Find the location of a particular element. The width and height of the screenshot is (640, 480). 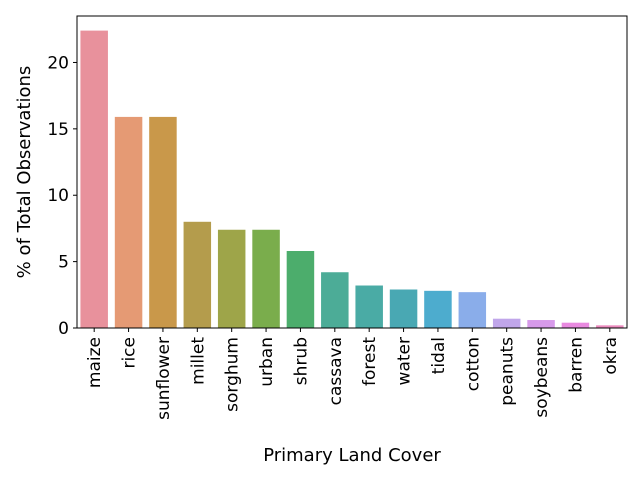

x-tick-label-shrub: shrub is located at coordinates (301, 361).